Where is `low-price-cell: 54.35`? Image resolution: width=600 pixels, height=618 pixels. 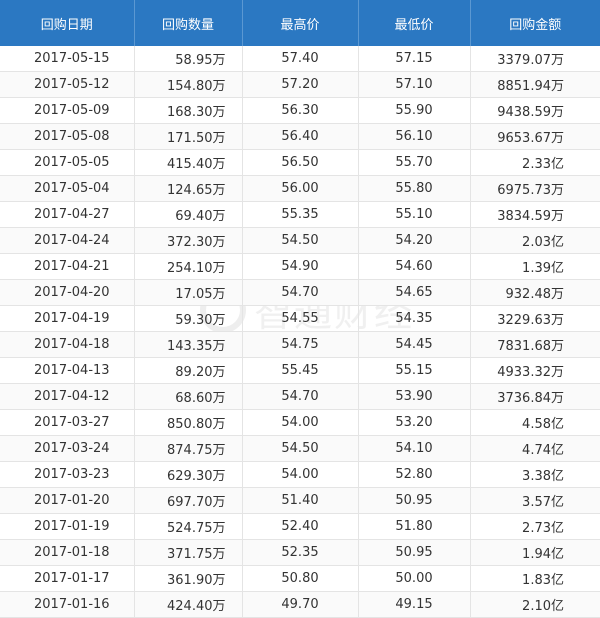
low-price-cell: 54.35 is located at coordinates (414, 318).